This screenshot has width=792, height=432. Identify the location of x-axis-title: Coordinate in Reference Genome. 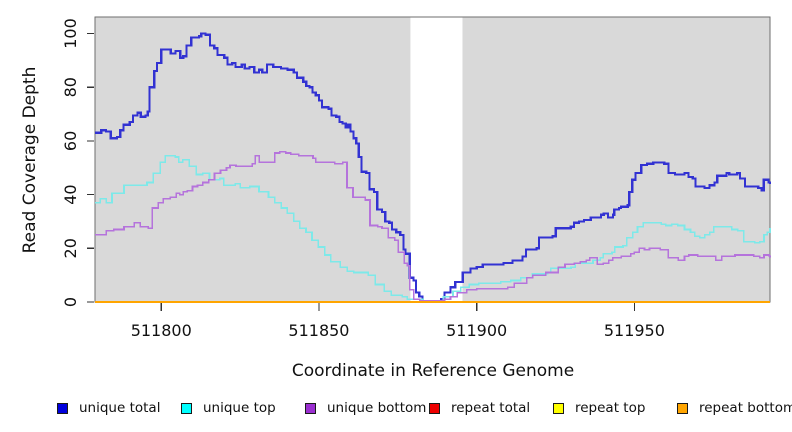
(433, 371).